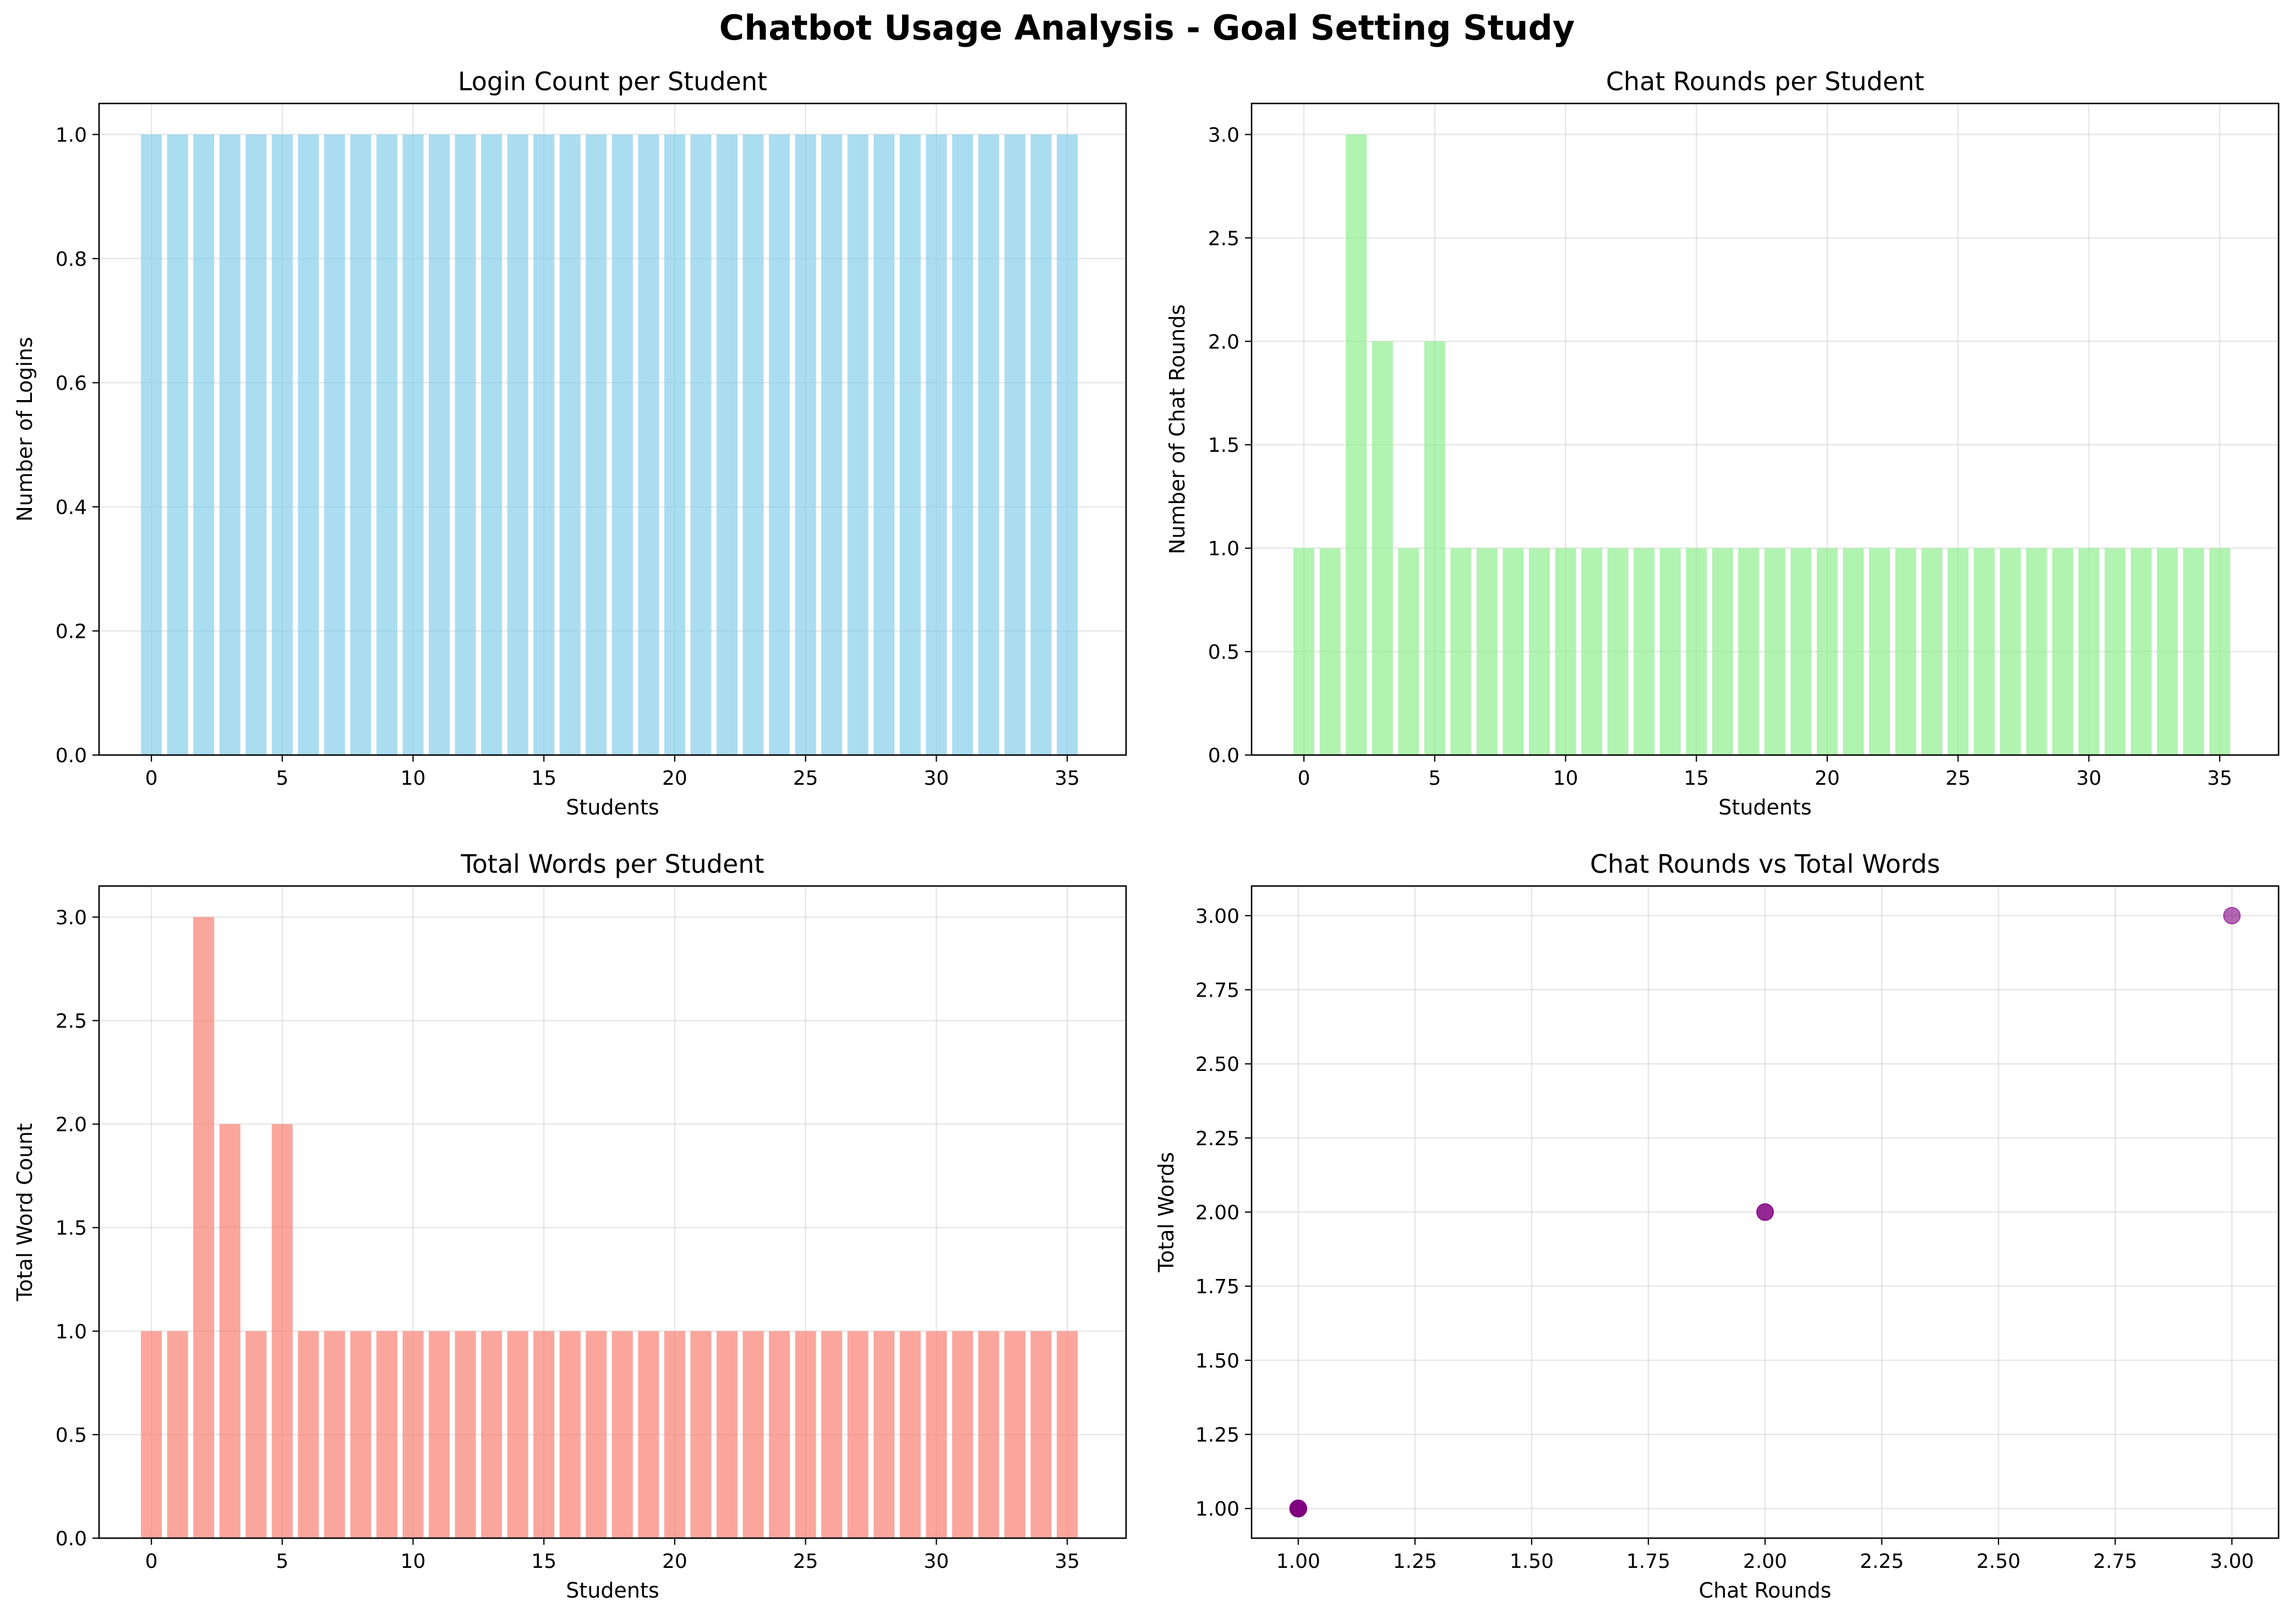  I want to click on y-tick-label: 1.75, so click(1217, 1287).